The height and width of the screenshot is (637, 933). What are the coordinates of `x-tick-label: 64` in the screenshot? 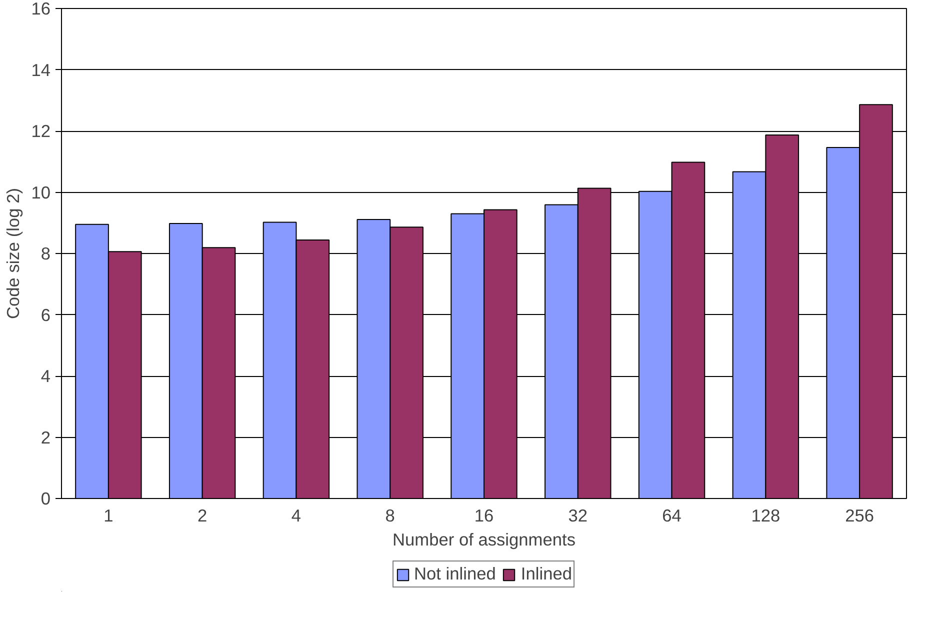 It's located at (672, 516).